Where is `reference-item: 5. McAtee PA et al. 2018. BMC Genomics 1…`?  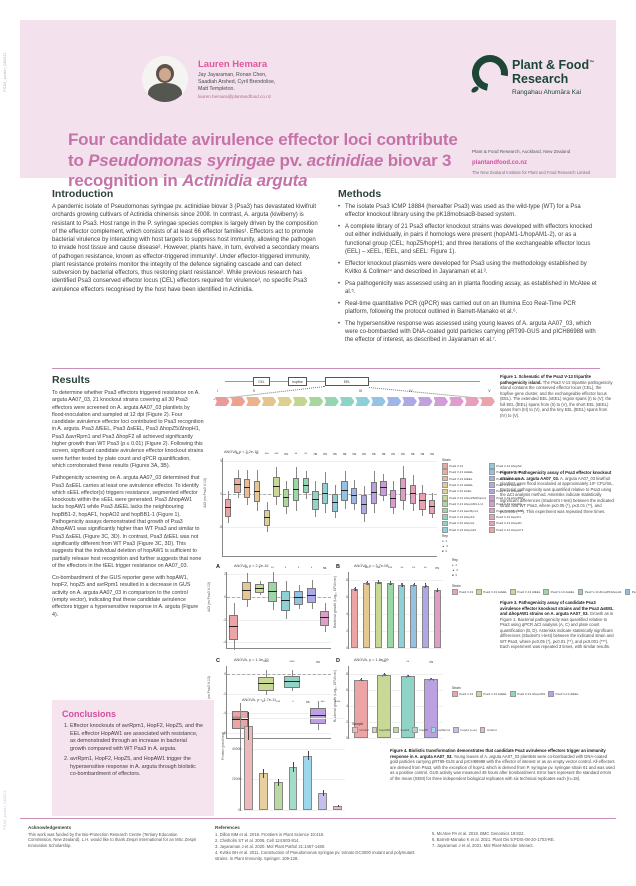 reference-item: 5. McAtee PA et al. 2018. BMC Genomics 1… is located at coordinates (478, 833).